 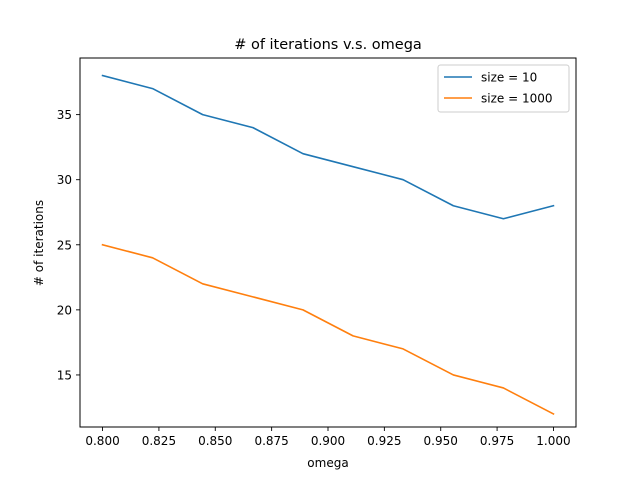 I want to click on legend: size = 10 size = 1000, so click(x=503, y=88).